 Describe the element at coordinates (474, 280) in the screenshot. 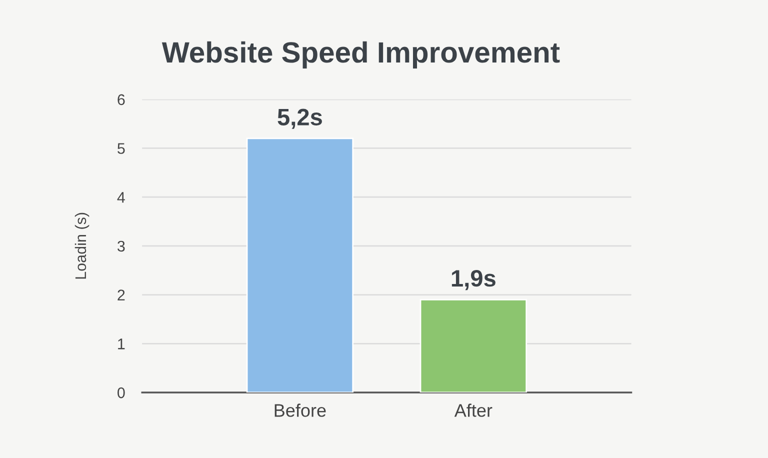

I see `data-label: 1,9s` at that location.